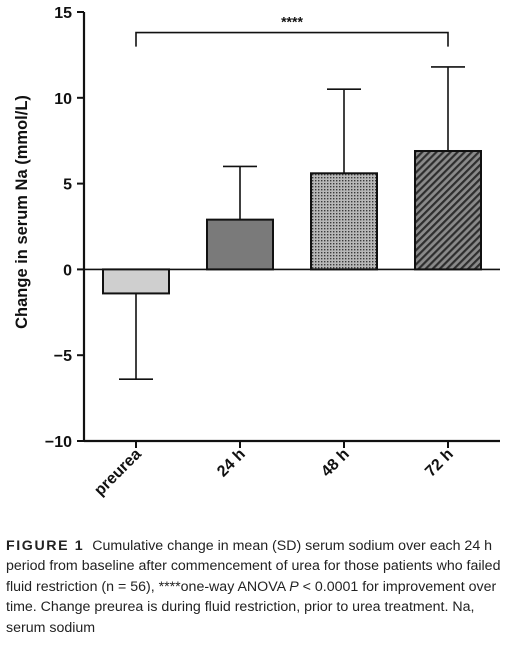 This screenshot has height=658, width=518. I want to click on x-tick-label: 24 h, so click(231, 463).